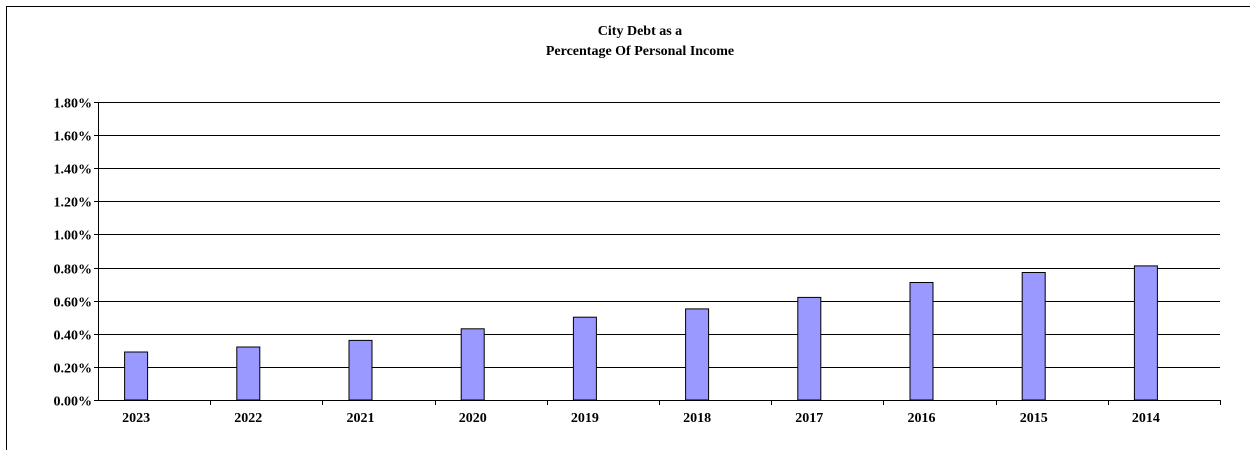  Describe the element at coordinates (73, 203) in the screenshot. I see `y-tick-label: 1.20%` at that location.